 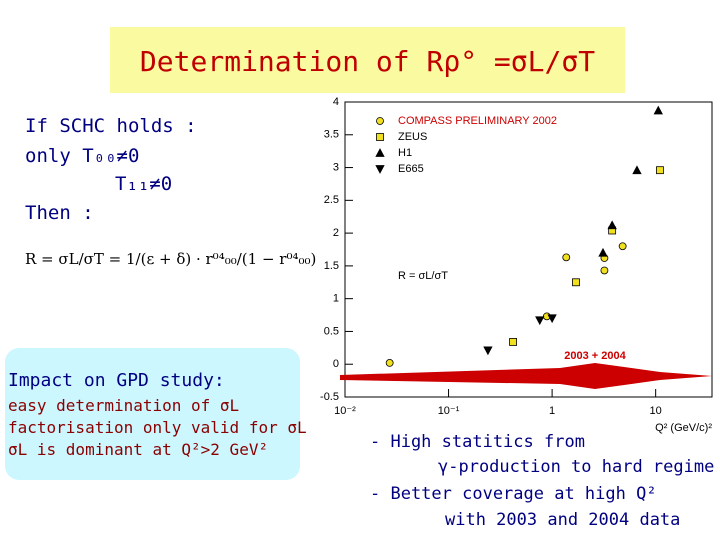 I want to click on text-line: σL is dominant at Q²>2 GeV², so click(x=138, y=449).